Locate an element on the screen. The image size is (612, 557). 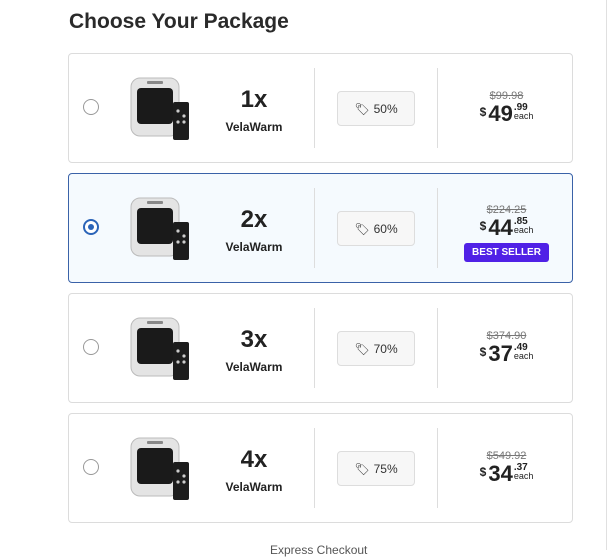
discount-badge: 🏷 70% is located at coordinates (376, 348).